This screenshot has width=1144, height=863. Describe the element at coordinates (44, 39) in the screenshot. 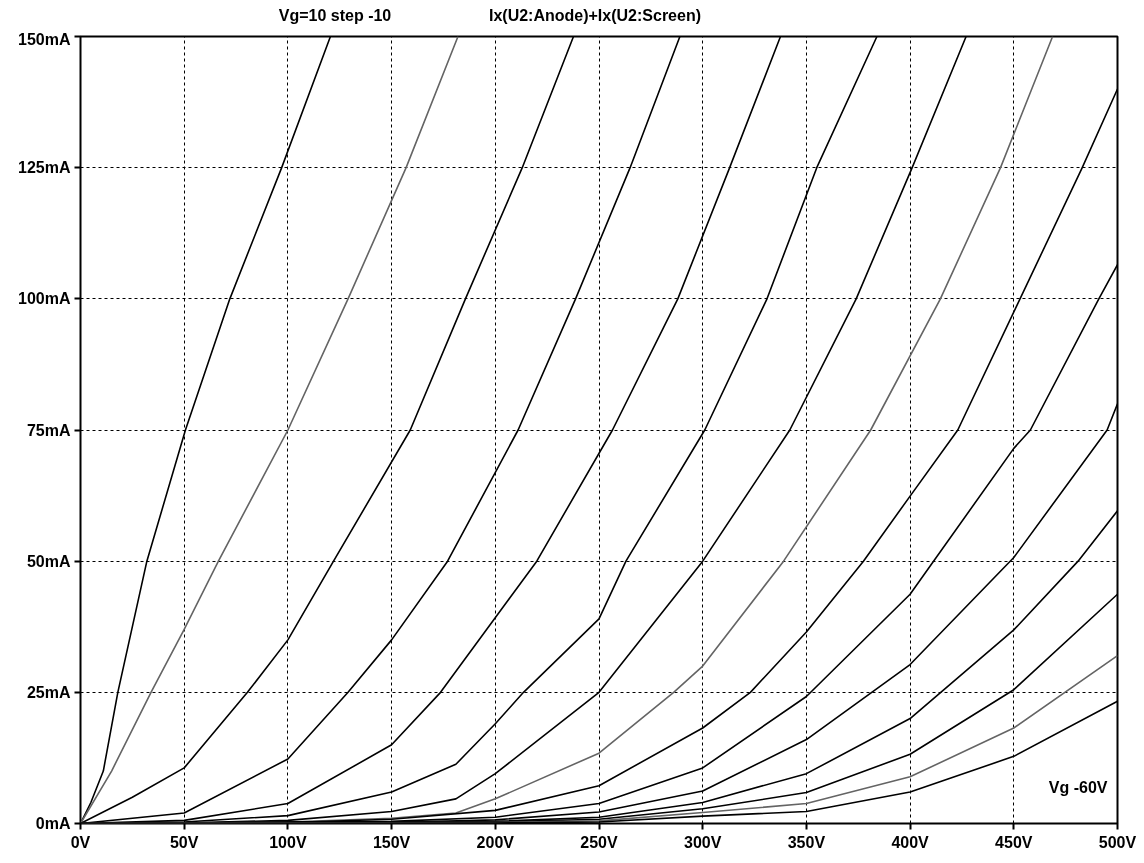

I see `y-tick-label: 150mA` at that location.